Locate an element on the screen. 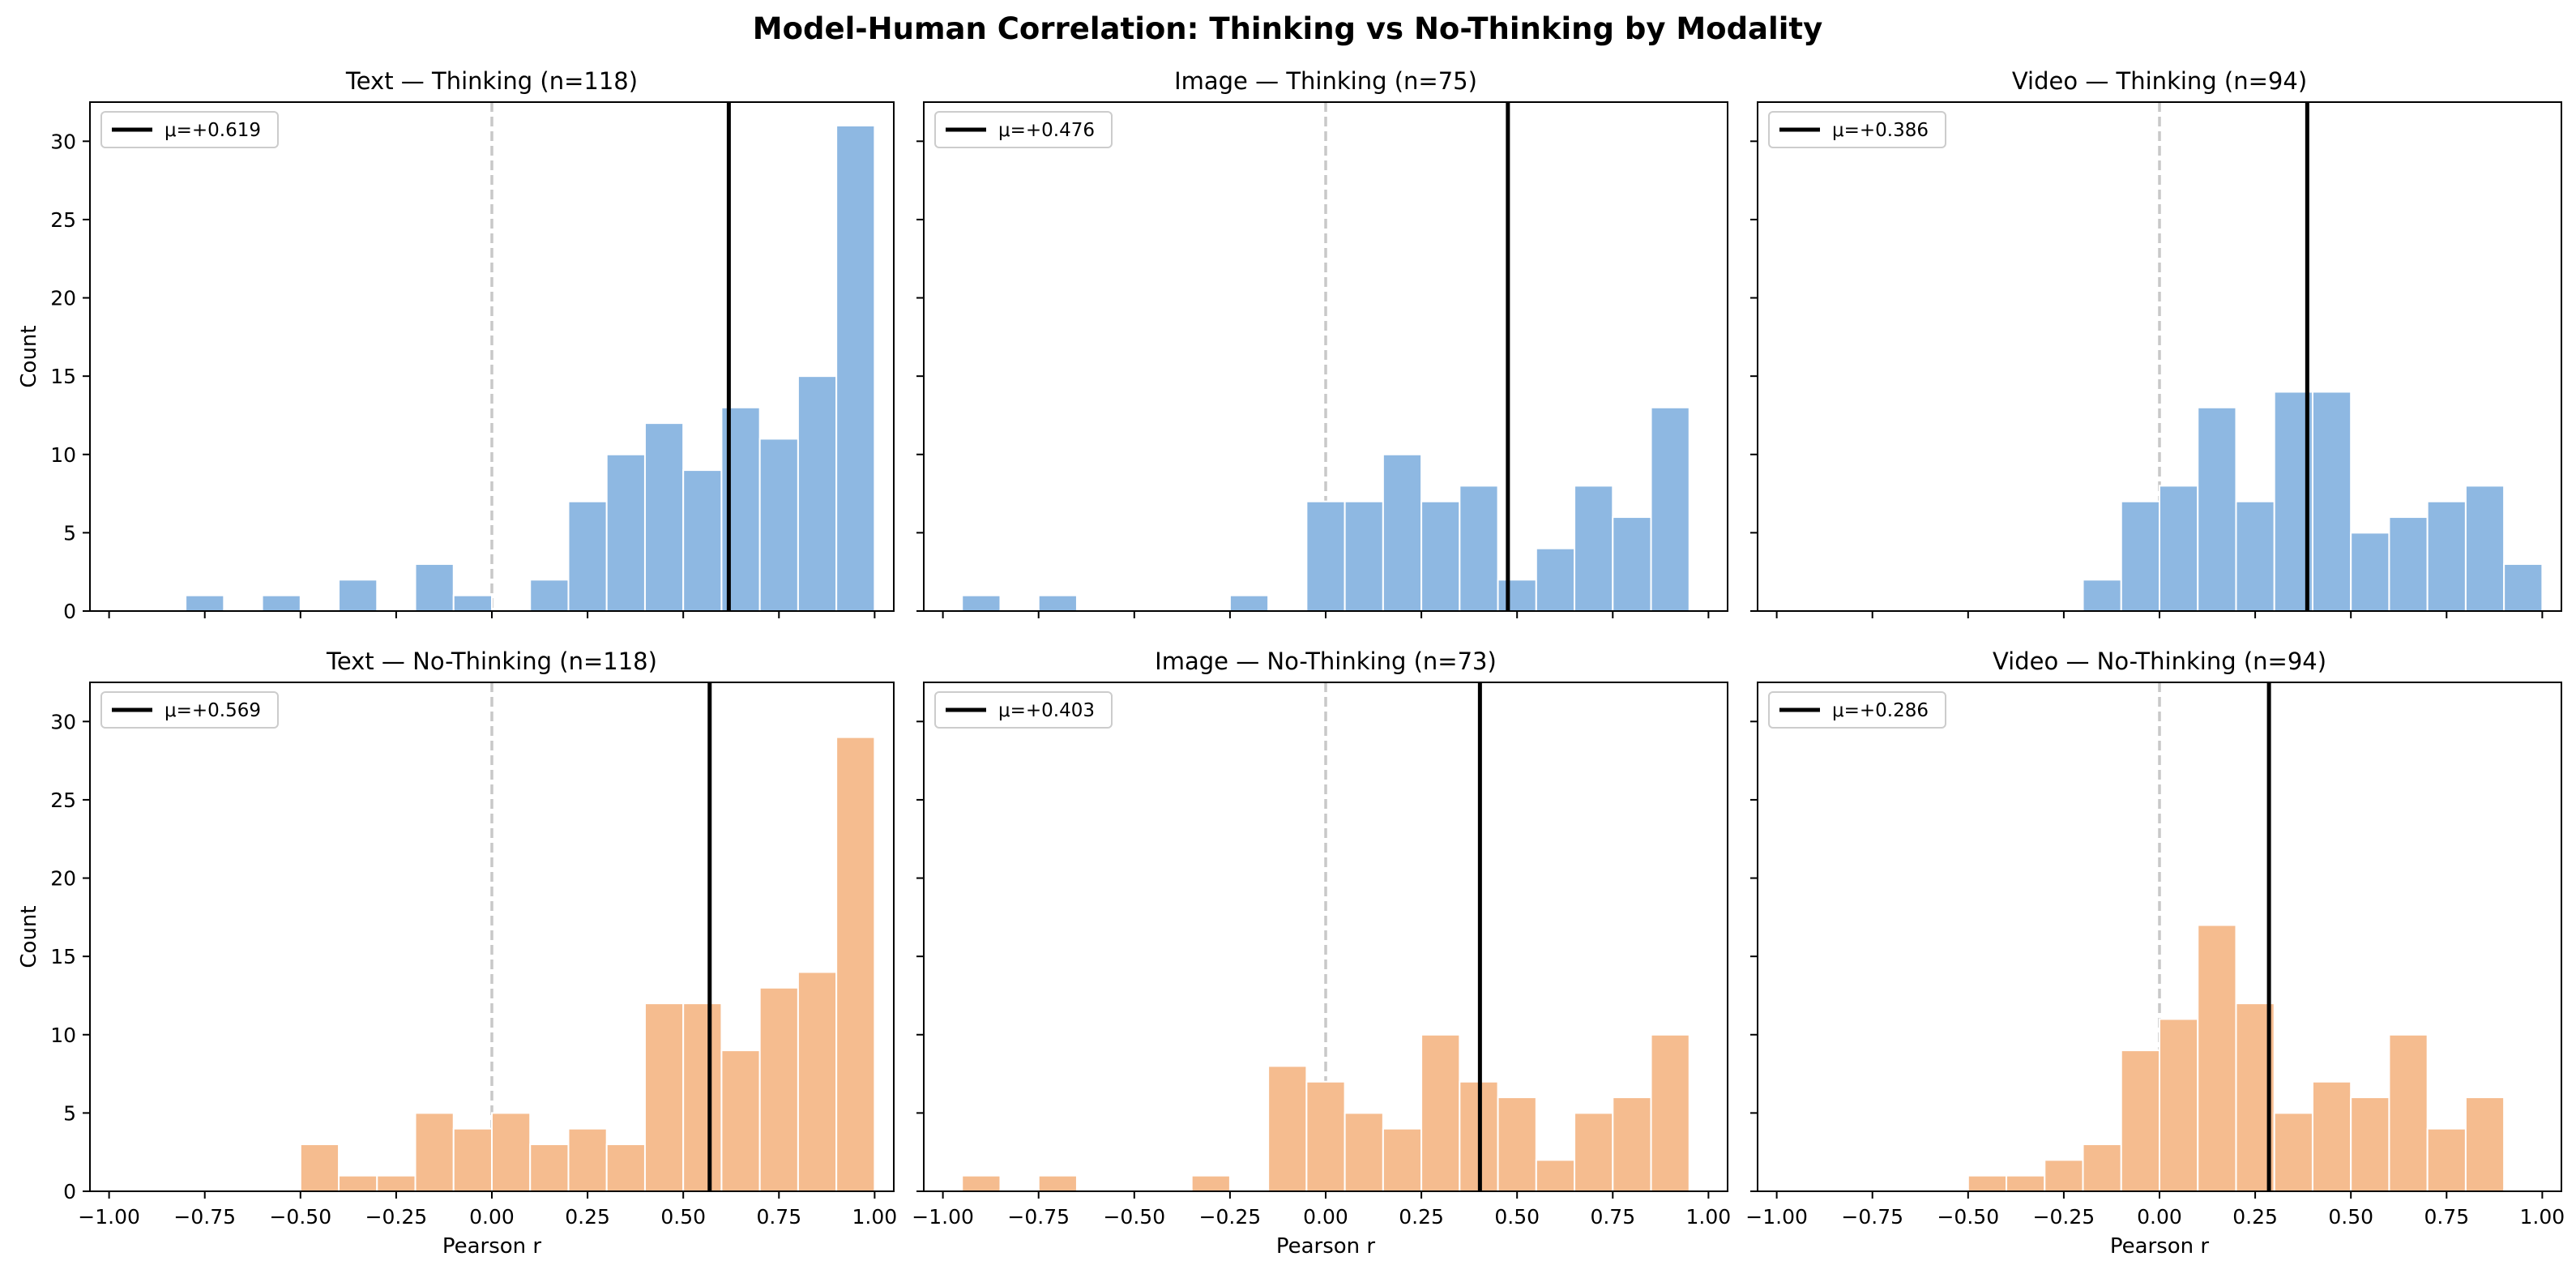 Image resolution: width=2576 pixels, height=1278 pixels. chart-panel: Image — Thinking (n=75) μ=+0.476 is located at coordinates (1322, 342).